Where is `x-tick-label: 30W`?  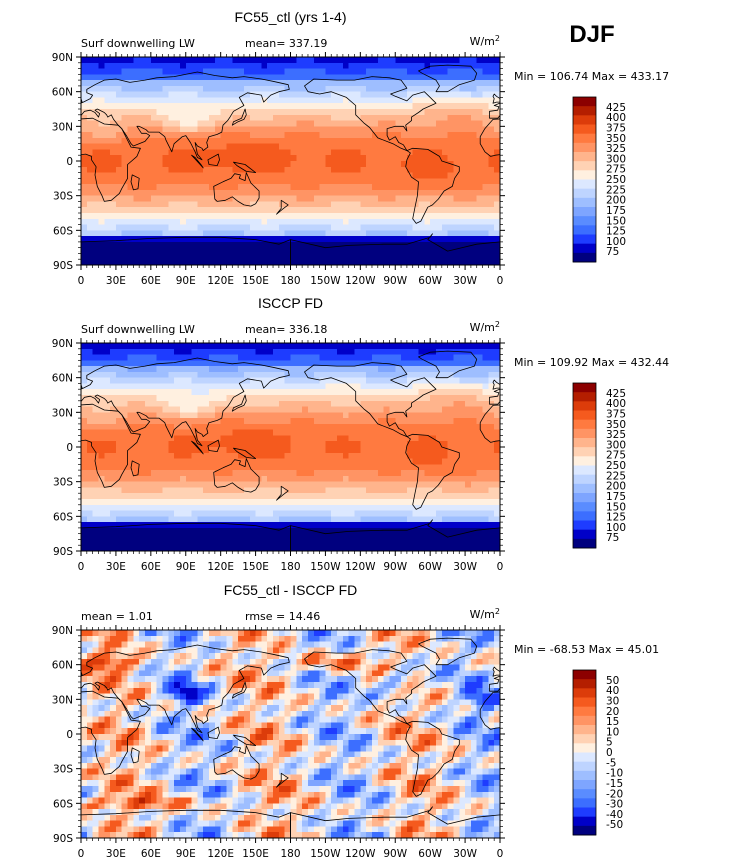
x-tick-label: 30W is located at coordinates (465, 281).